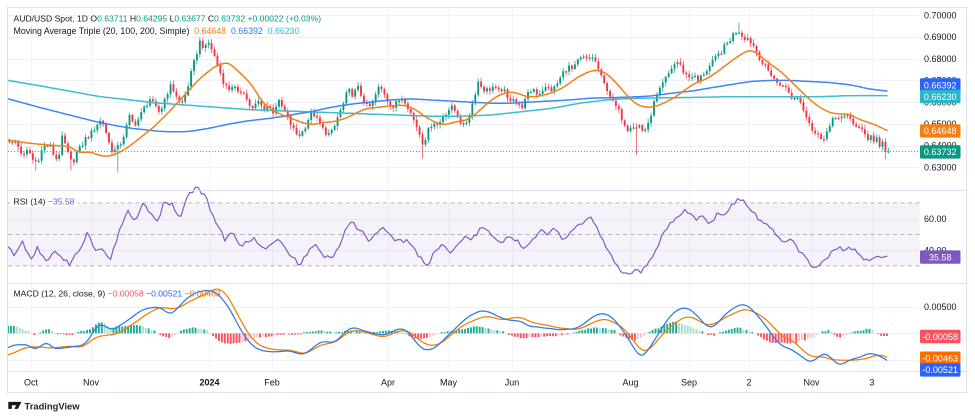 This screenshot has width=975, height=419. I want to click on svg-text: -0.00521, so click(940, 370).